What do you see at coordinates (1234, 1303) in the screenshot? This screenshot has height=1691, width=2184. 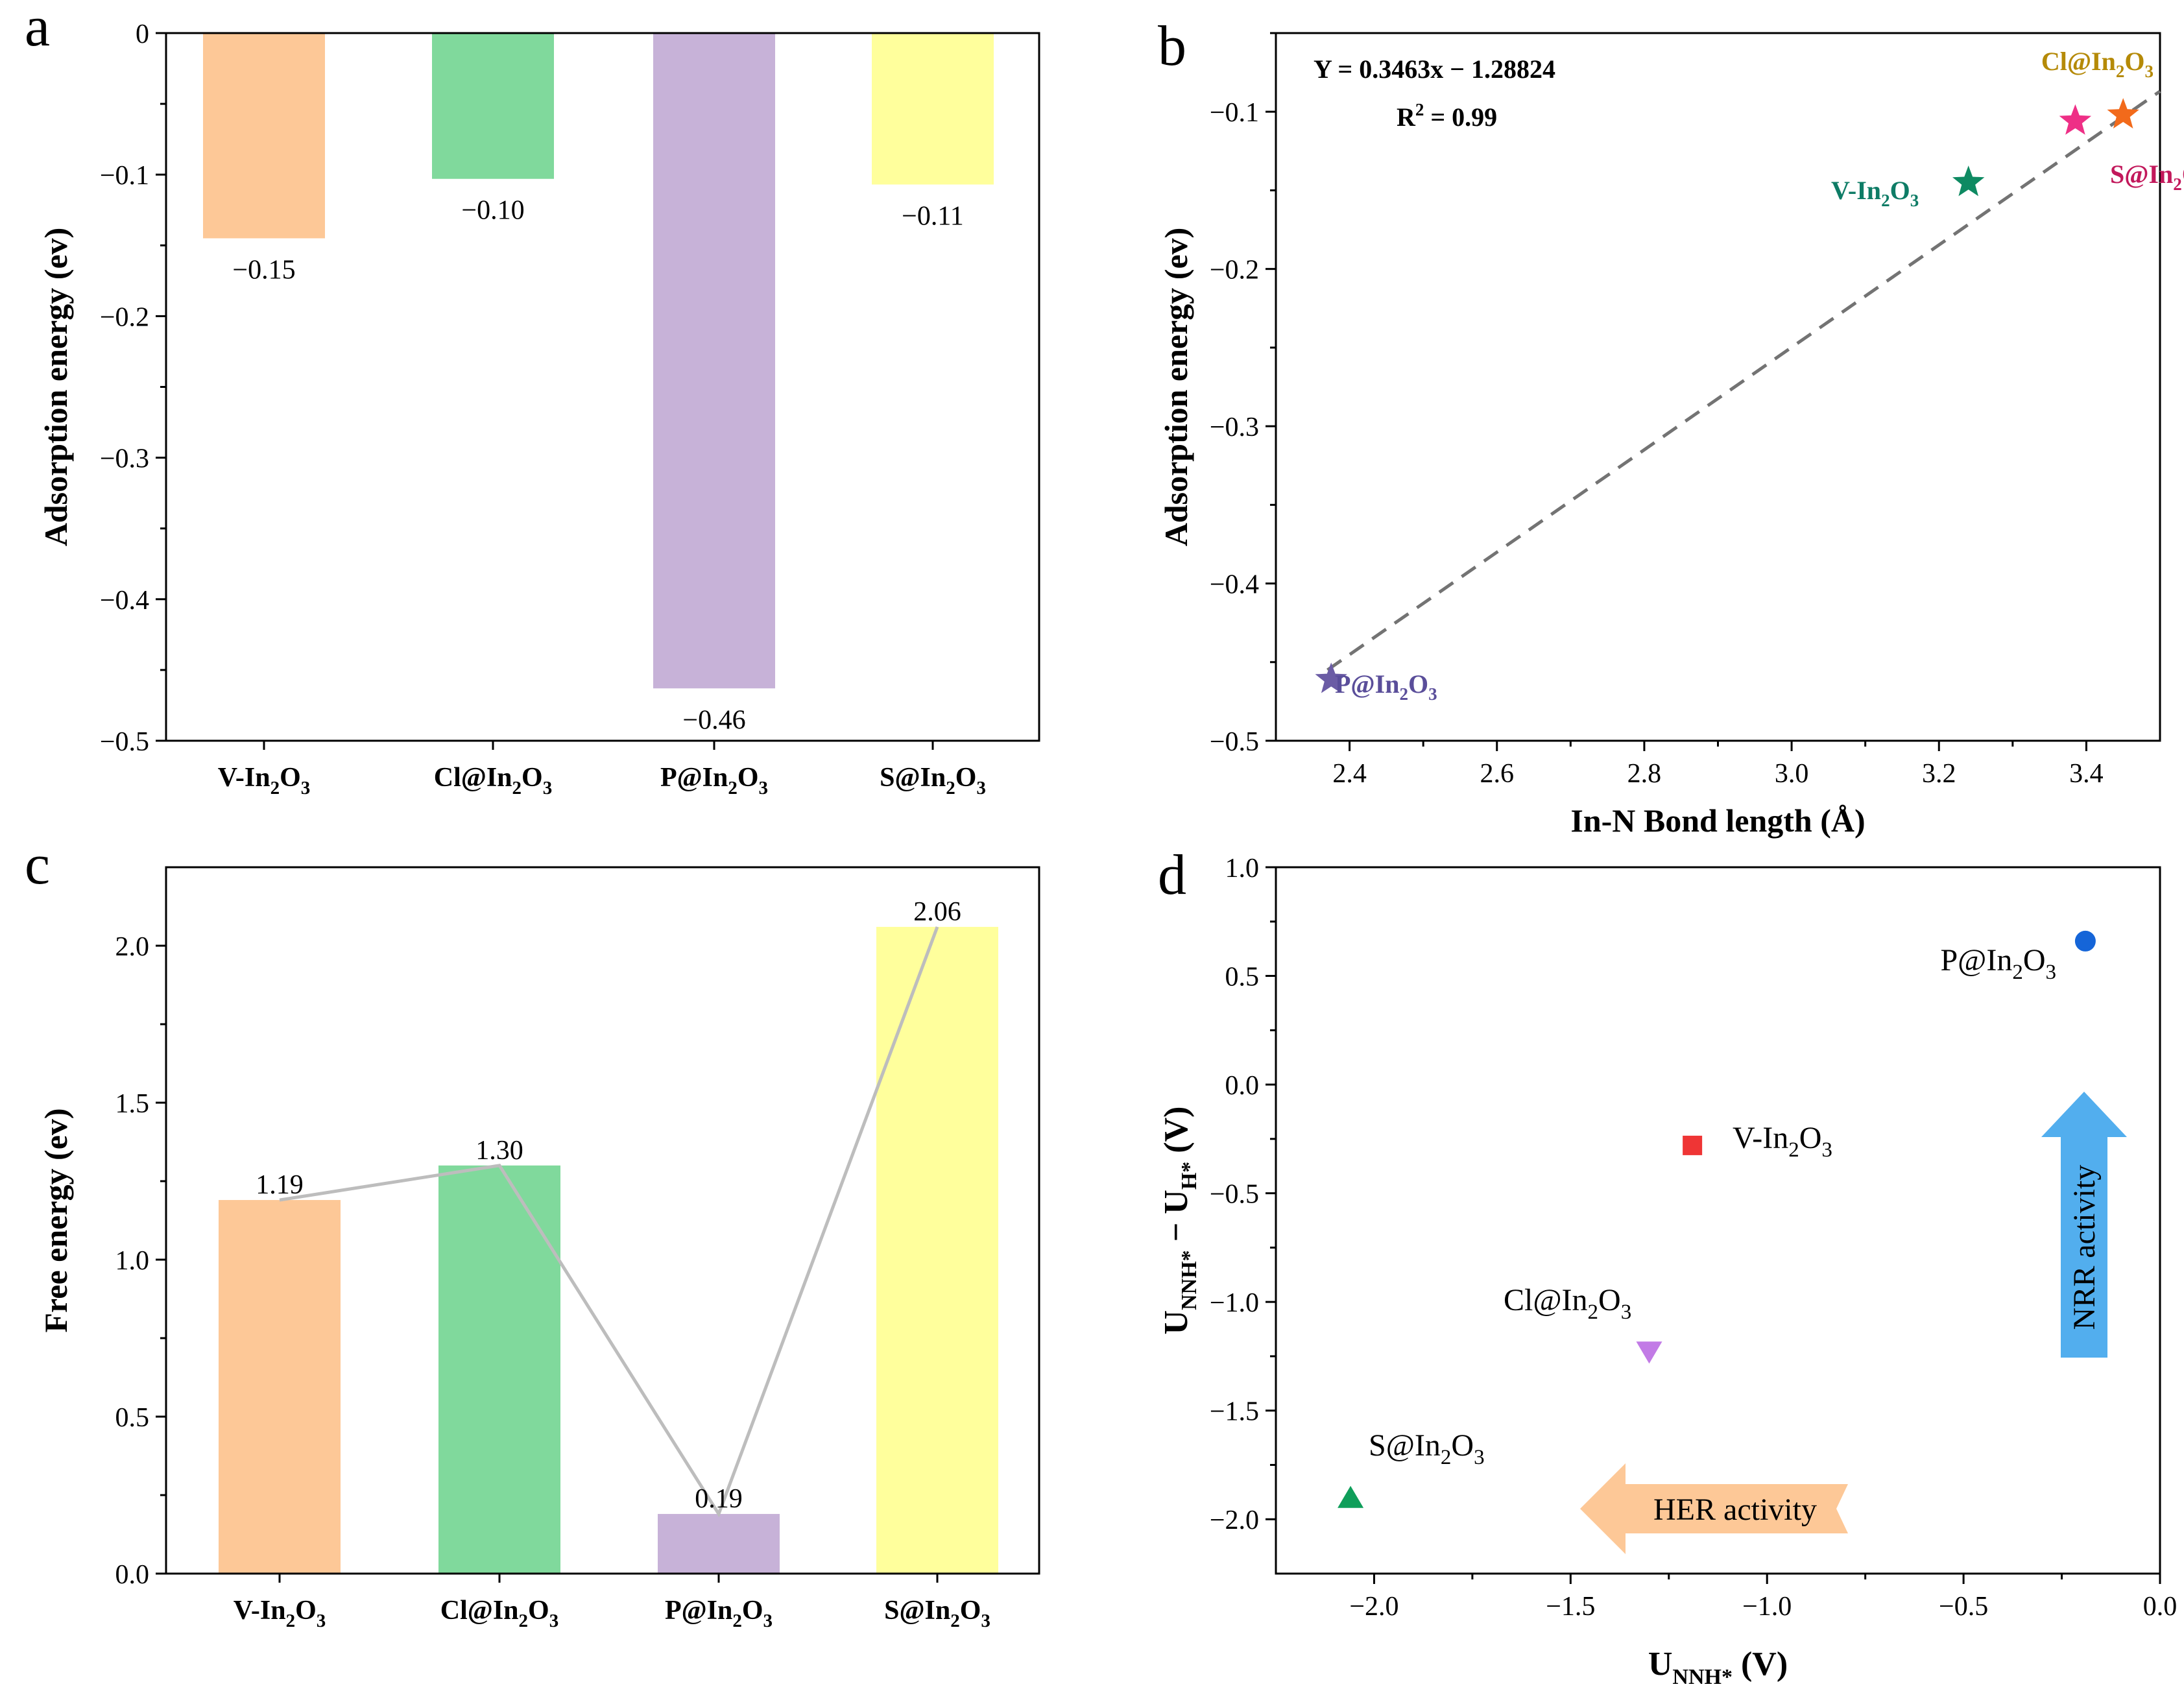 I see `y-tick-label: −1.0` at bounding box center [1234, 1303].